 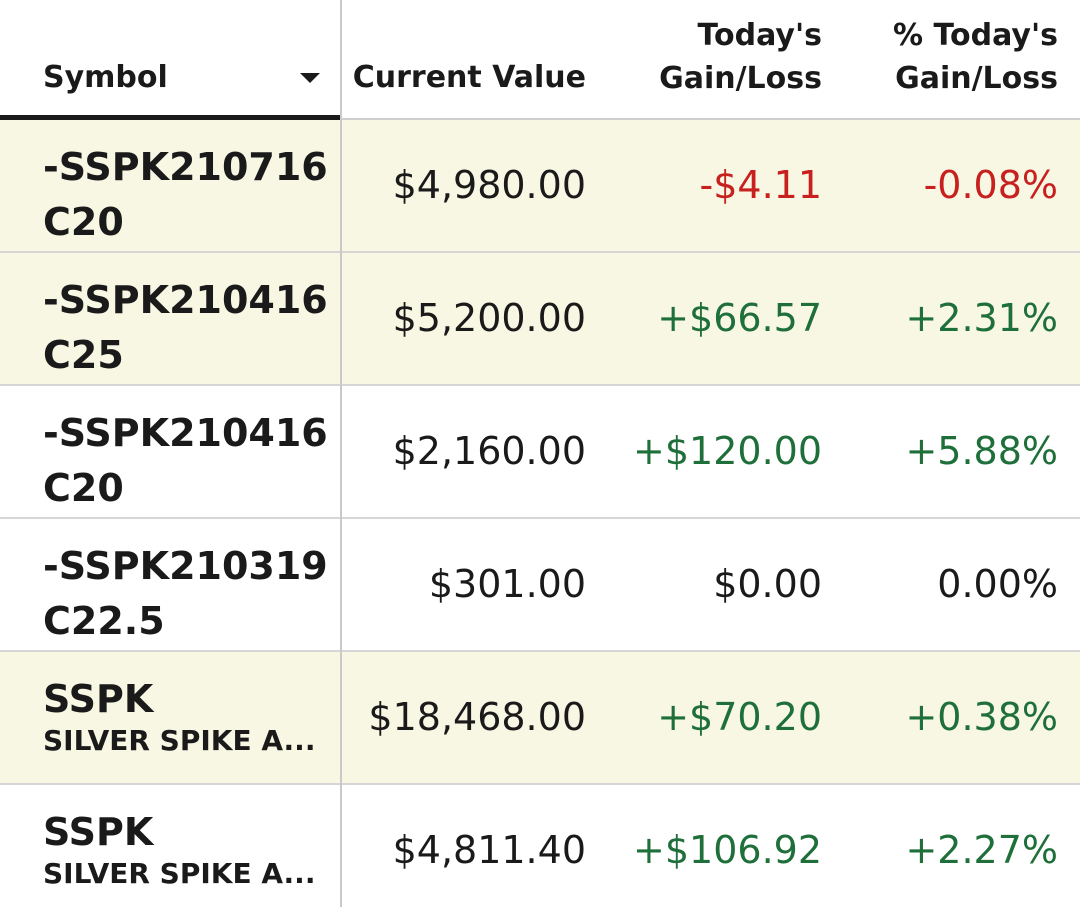 What do you see at coordinates (489, 318) in the screenshot?
I see `current-value-cell: $5,200.00` at bounding box center [489, 318].